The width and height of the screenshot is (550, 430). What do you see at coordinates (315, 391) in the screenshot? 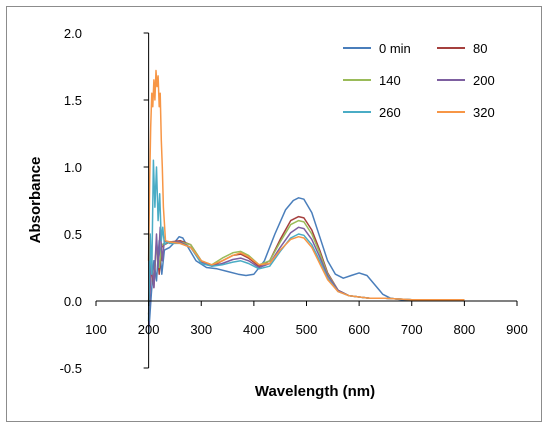
I see `x-axis-title: Wavelength (nm)` at bounding box center [315, 391].